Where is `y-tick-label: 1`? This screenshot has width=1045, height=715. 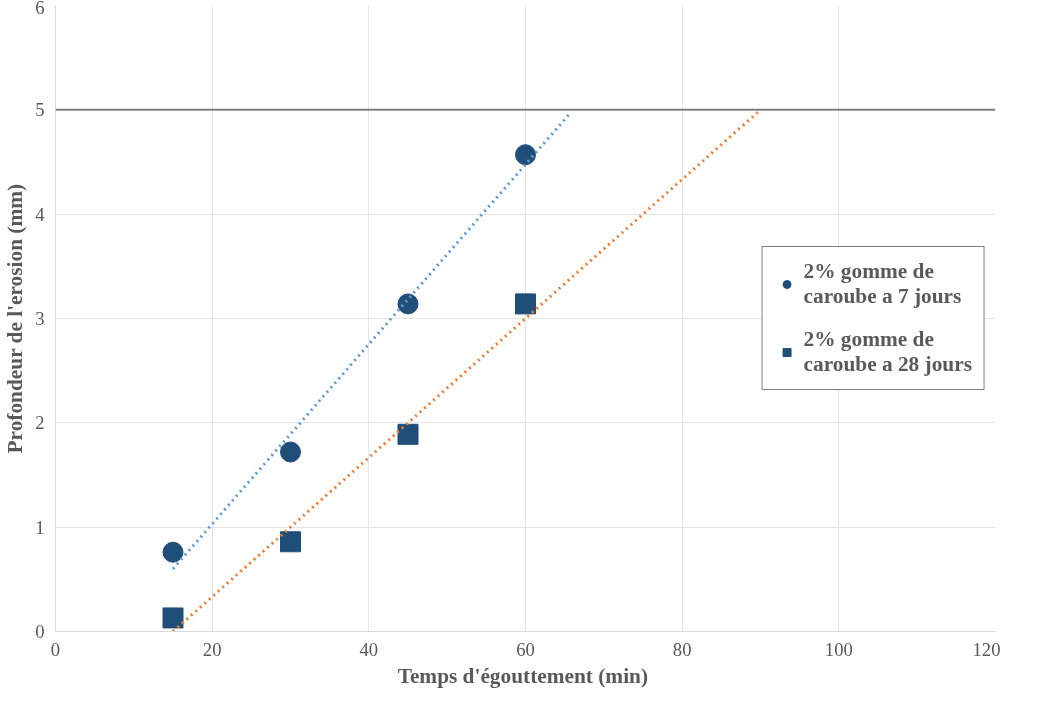 y-tick-label: 1 is located at coordinates (40, 527).